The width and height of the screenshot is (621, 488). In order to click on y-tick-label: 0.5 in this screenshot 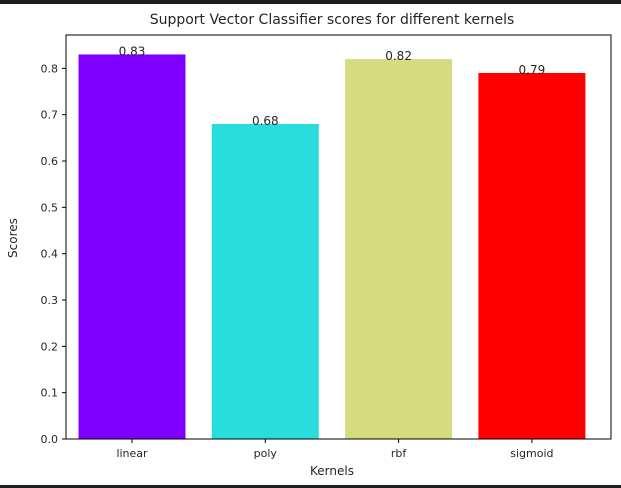, I will do `click(50, 207)`.